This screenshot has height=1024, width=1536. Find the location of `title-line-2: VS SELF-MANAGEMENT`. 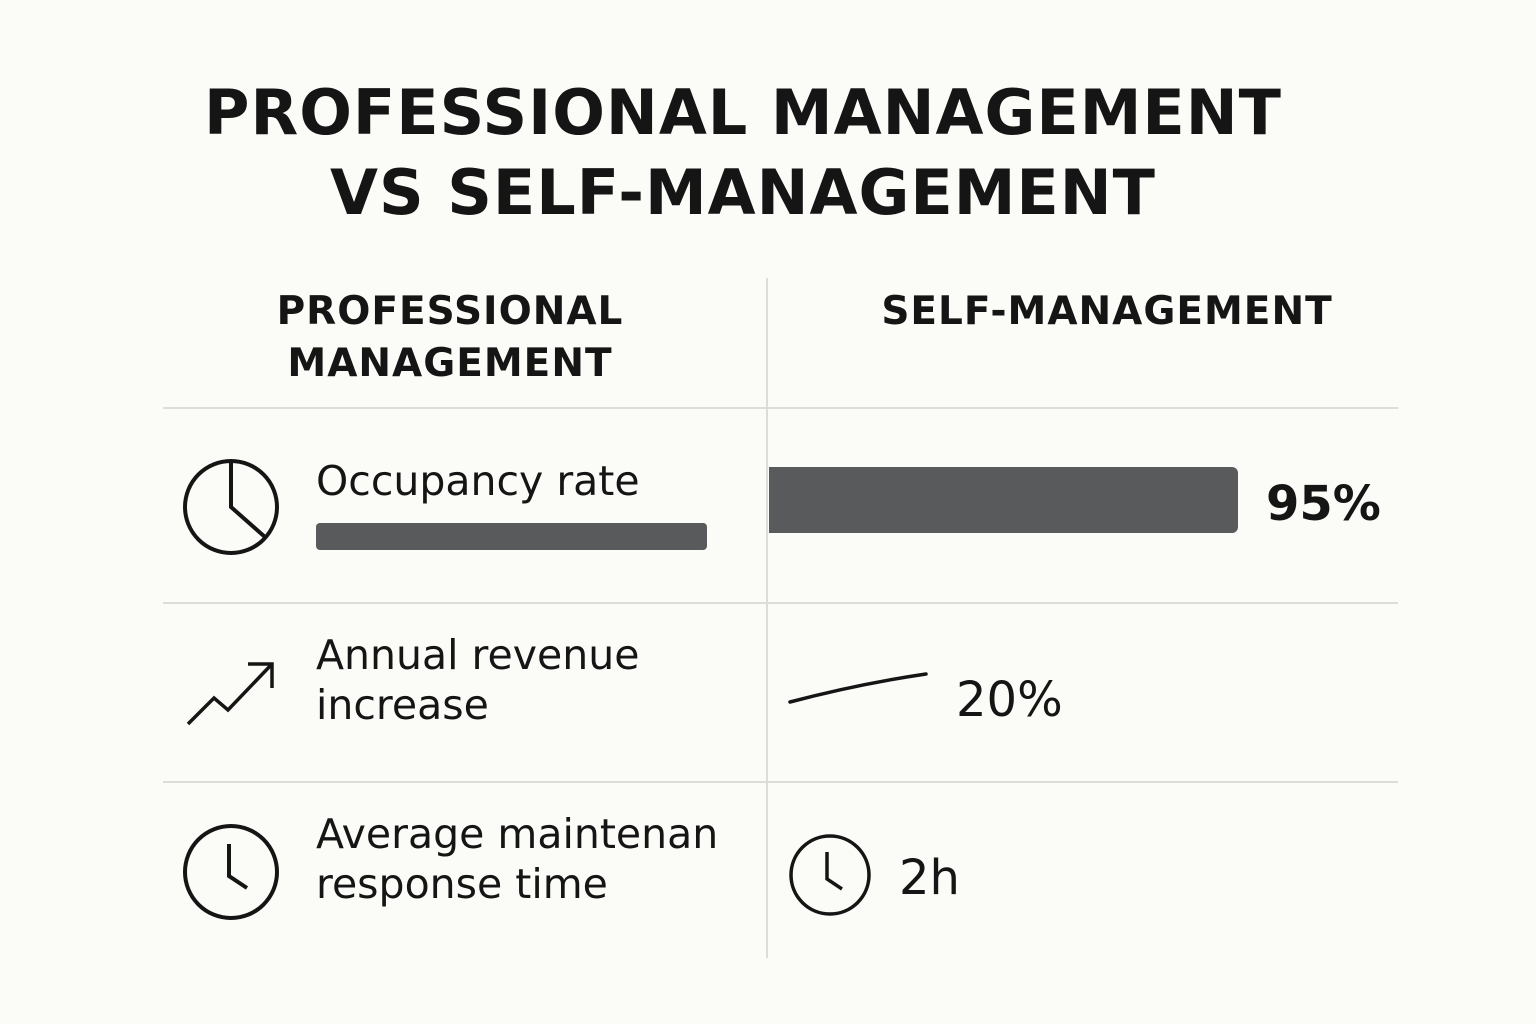

title-line-2: VS SELF-MANAGEMENT is located at coordinates (743, 192).